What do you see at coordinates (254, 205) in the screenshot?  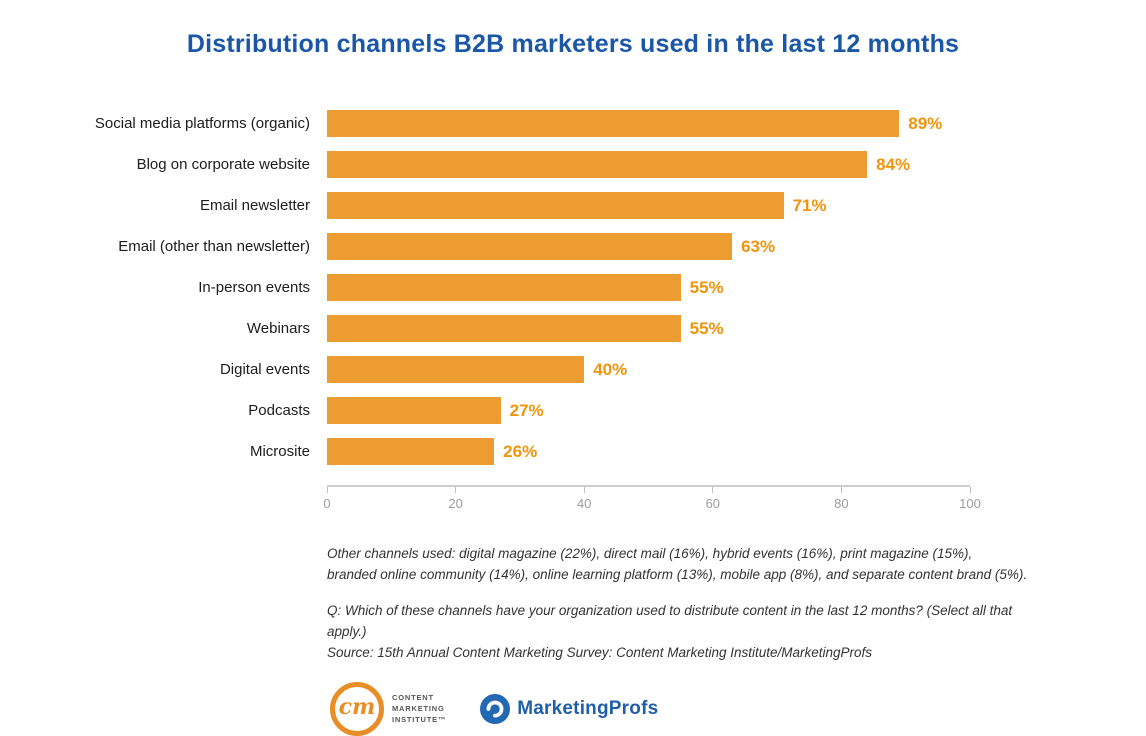 I see `category-label: Email newsletter` at bounding box center [254, 205].